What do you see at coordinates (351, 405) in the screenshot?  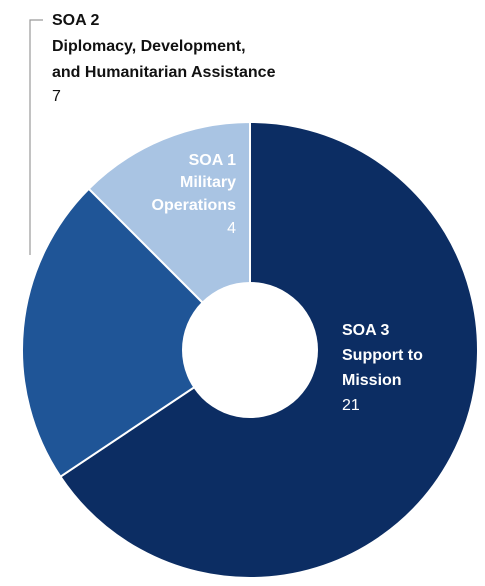 I see `soa3-value-label: 21` at bounding box center [351, 405].